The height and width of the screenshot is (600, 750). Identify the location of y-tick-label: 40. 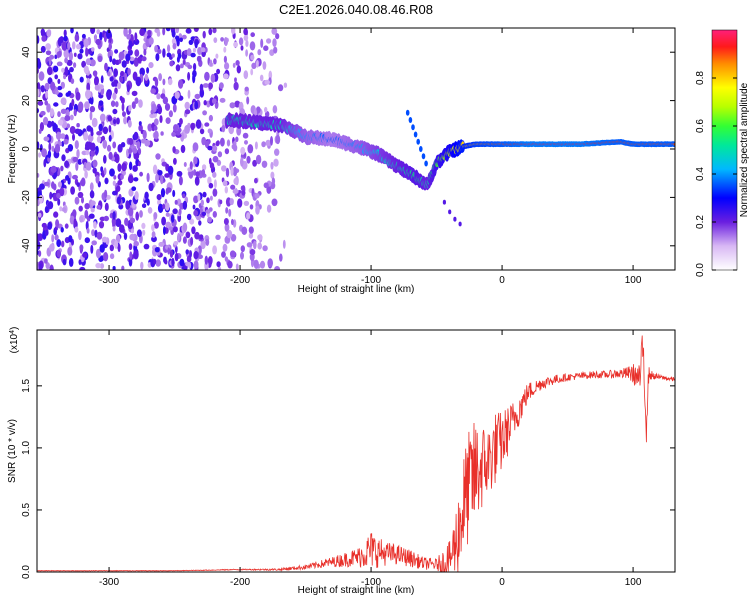
(26, 52).